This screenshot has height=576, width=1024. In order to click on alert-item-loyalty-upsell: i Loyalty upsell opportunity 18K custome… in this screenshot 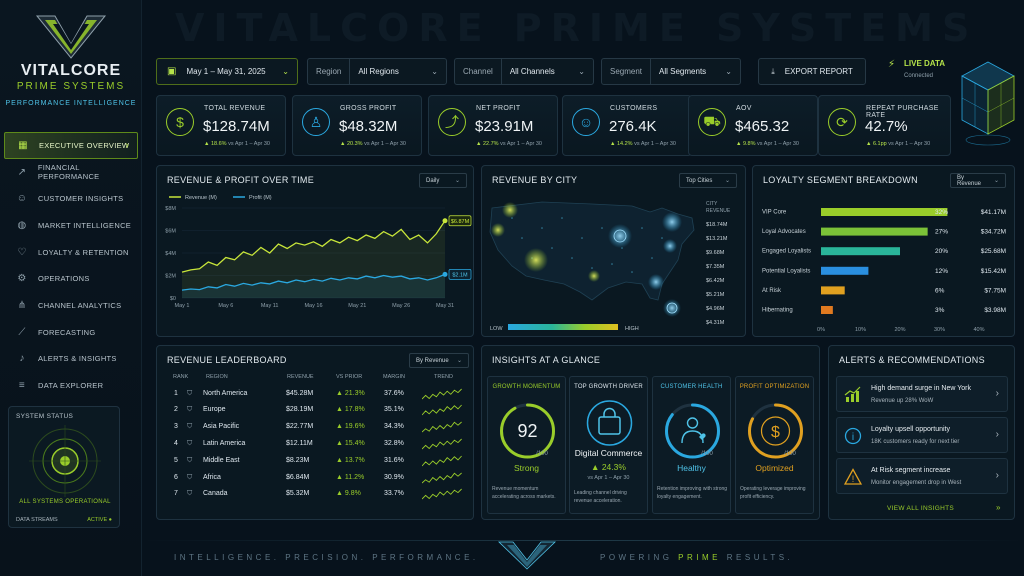, I will do `click(922, 435)`.